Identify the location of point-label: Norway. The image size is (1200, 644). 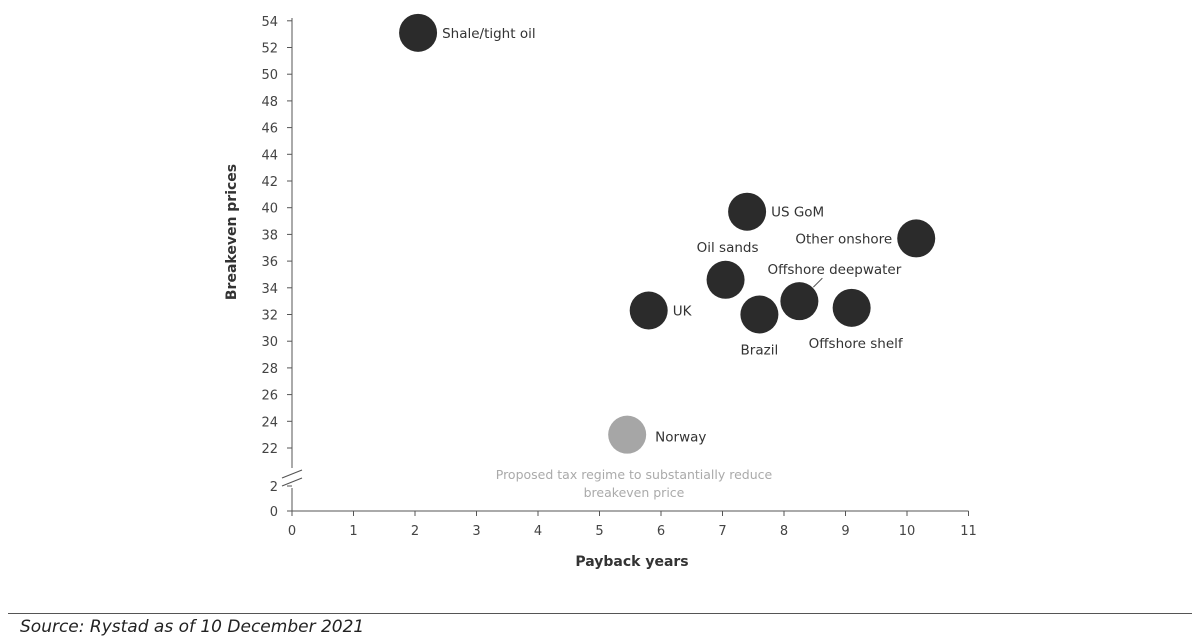
(680, 438).